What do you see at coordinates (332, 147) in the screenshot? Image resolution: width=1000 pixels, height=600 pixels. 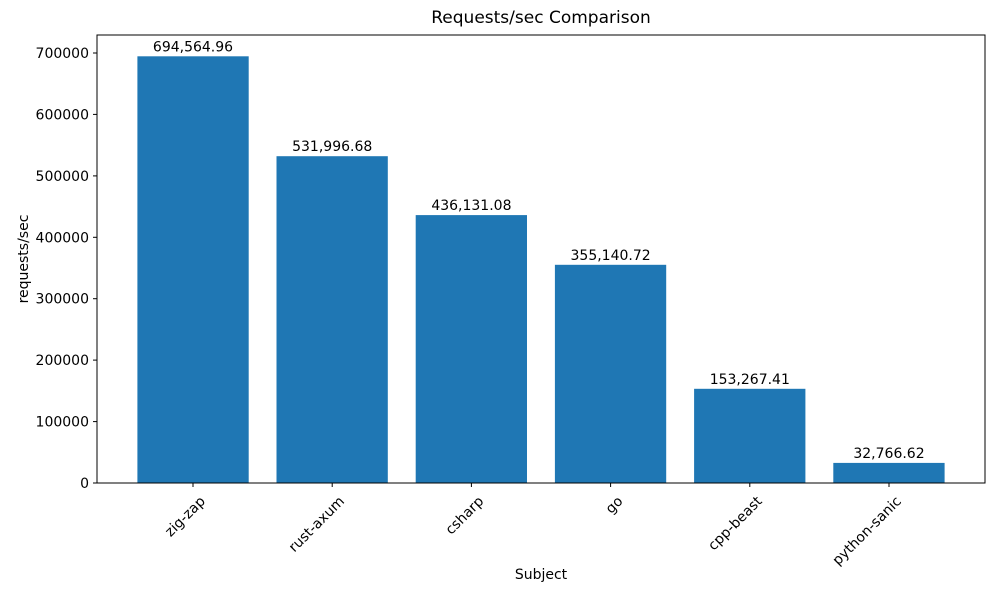 I see `bar-value-label: 531,996.68` at bounding box center [332, 147].